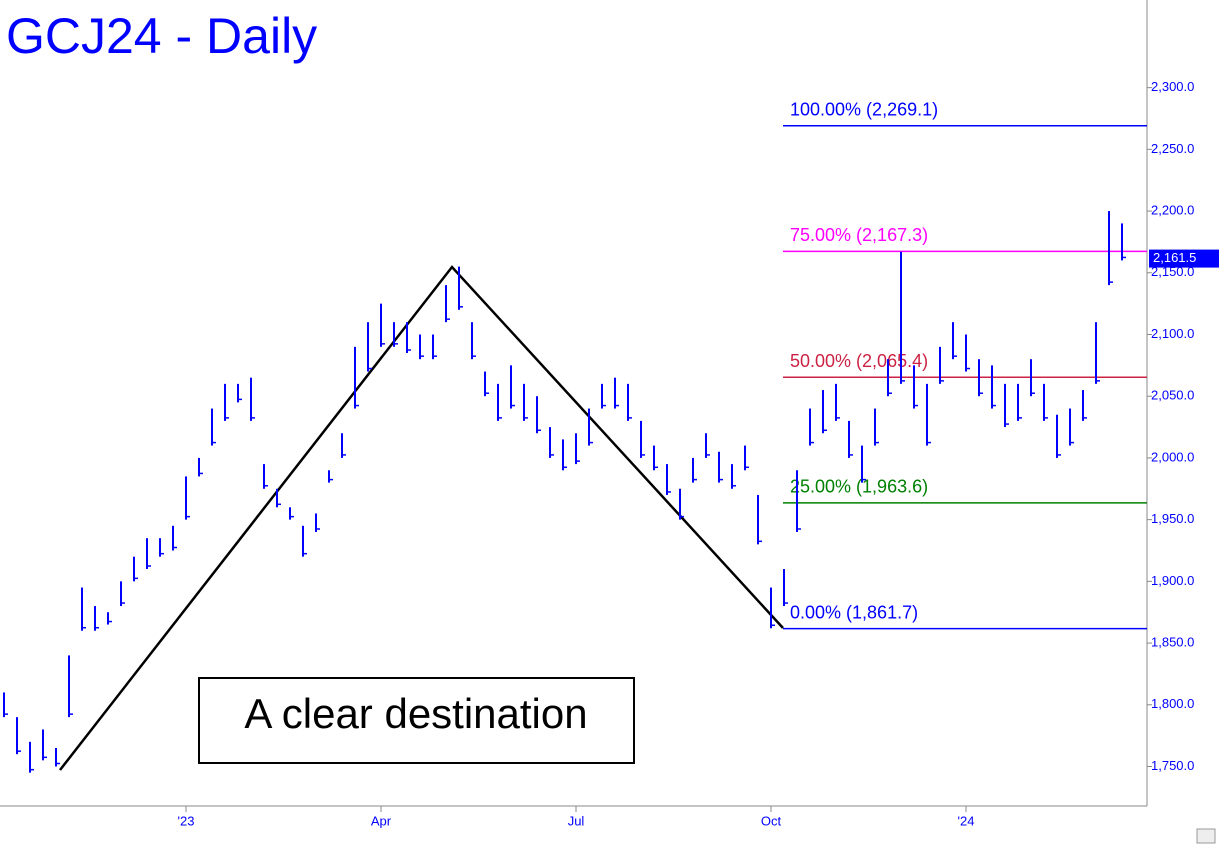 The image size is (1231, 854). Describe the element at coordinates (1172, 580) in the screenshot. I see `y-tick-label: 1,900.0` at that location.